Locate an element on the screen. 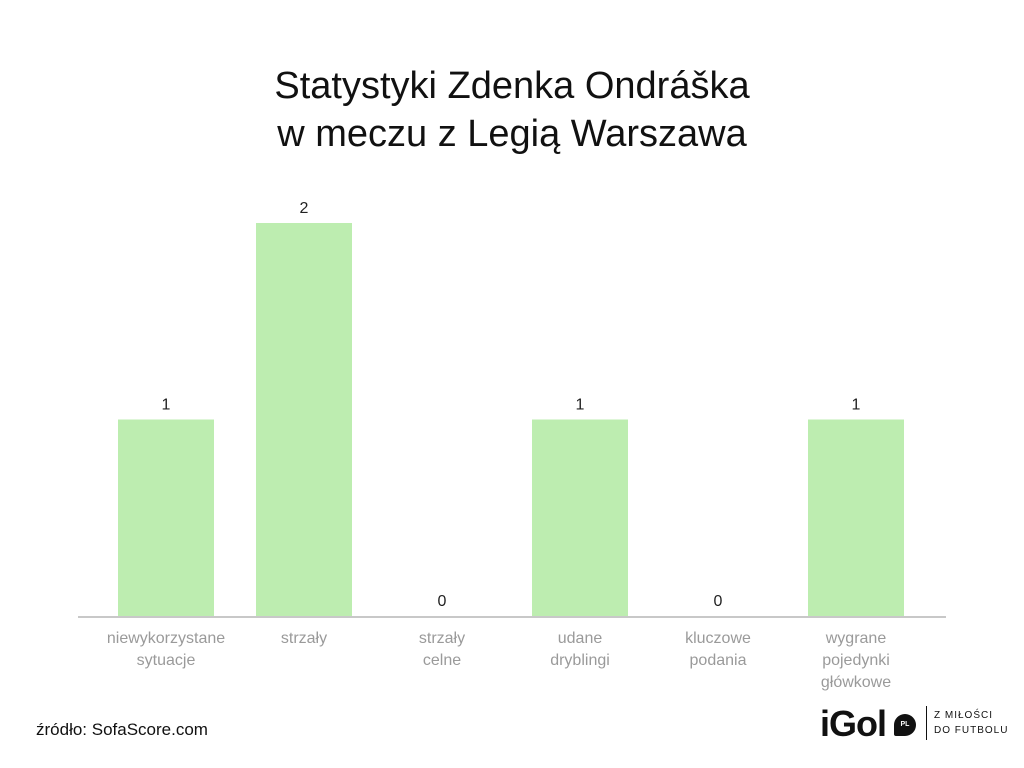  data-label-5: 1 is located at coordinates (856, 405).